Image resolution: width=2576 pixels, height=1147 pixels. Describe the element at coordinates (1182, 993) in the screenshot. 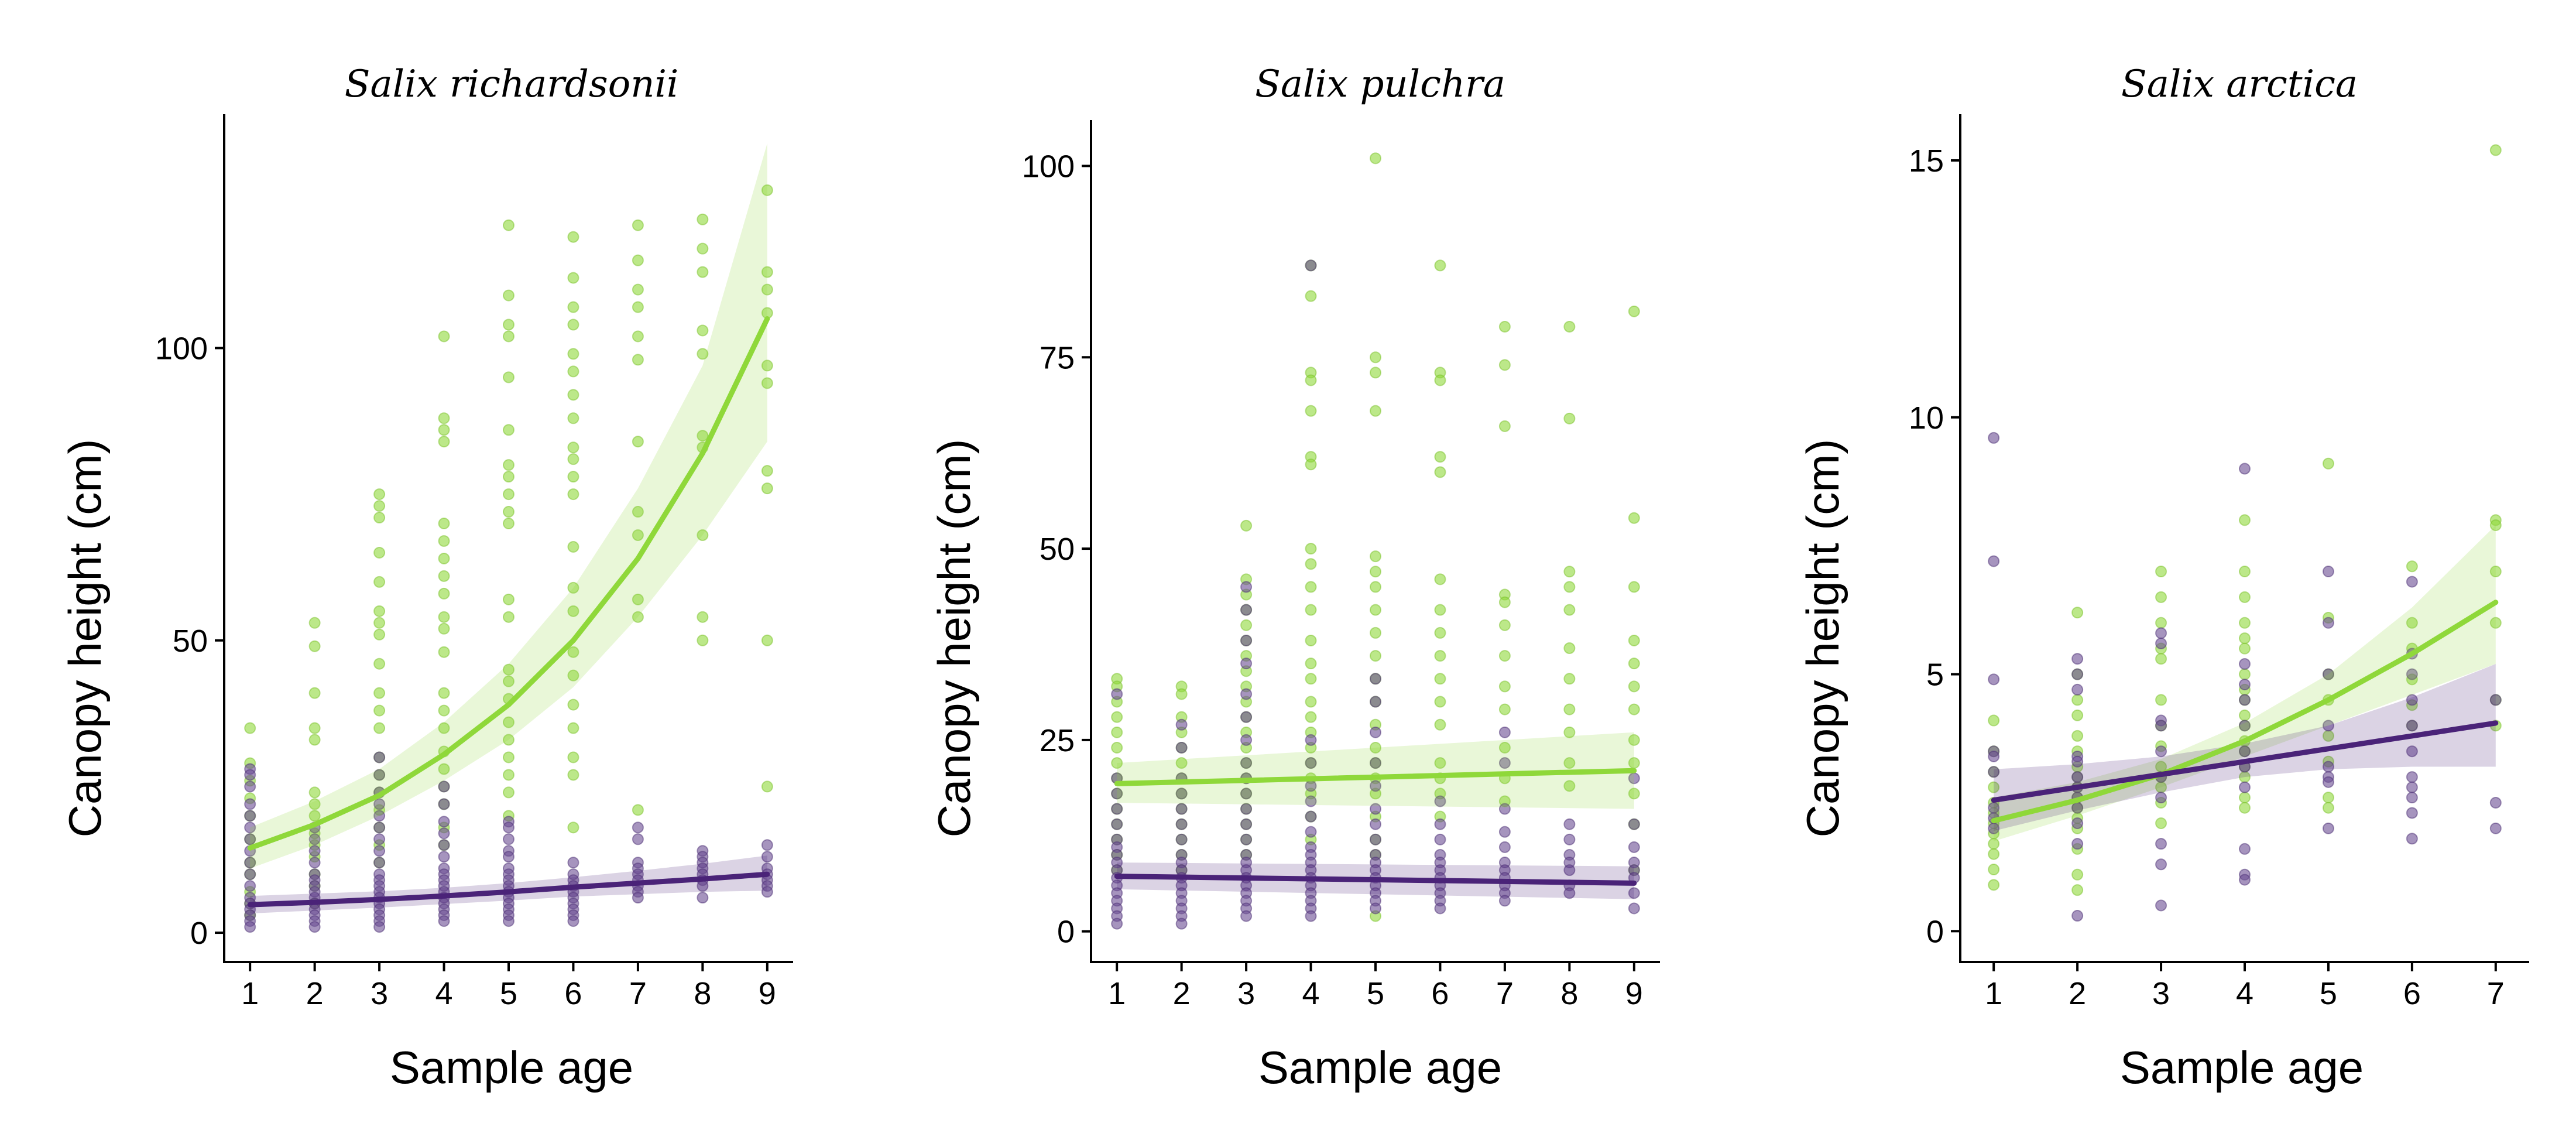

I see `x-tick-label: 2` at that location.